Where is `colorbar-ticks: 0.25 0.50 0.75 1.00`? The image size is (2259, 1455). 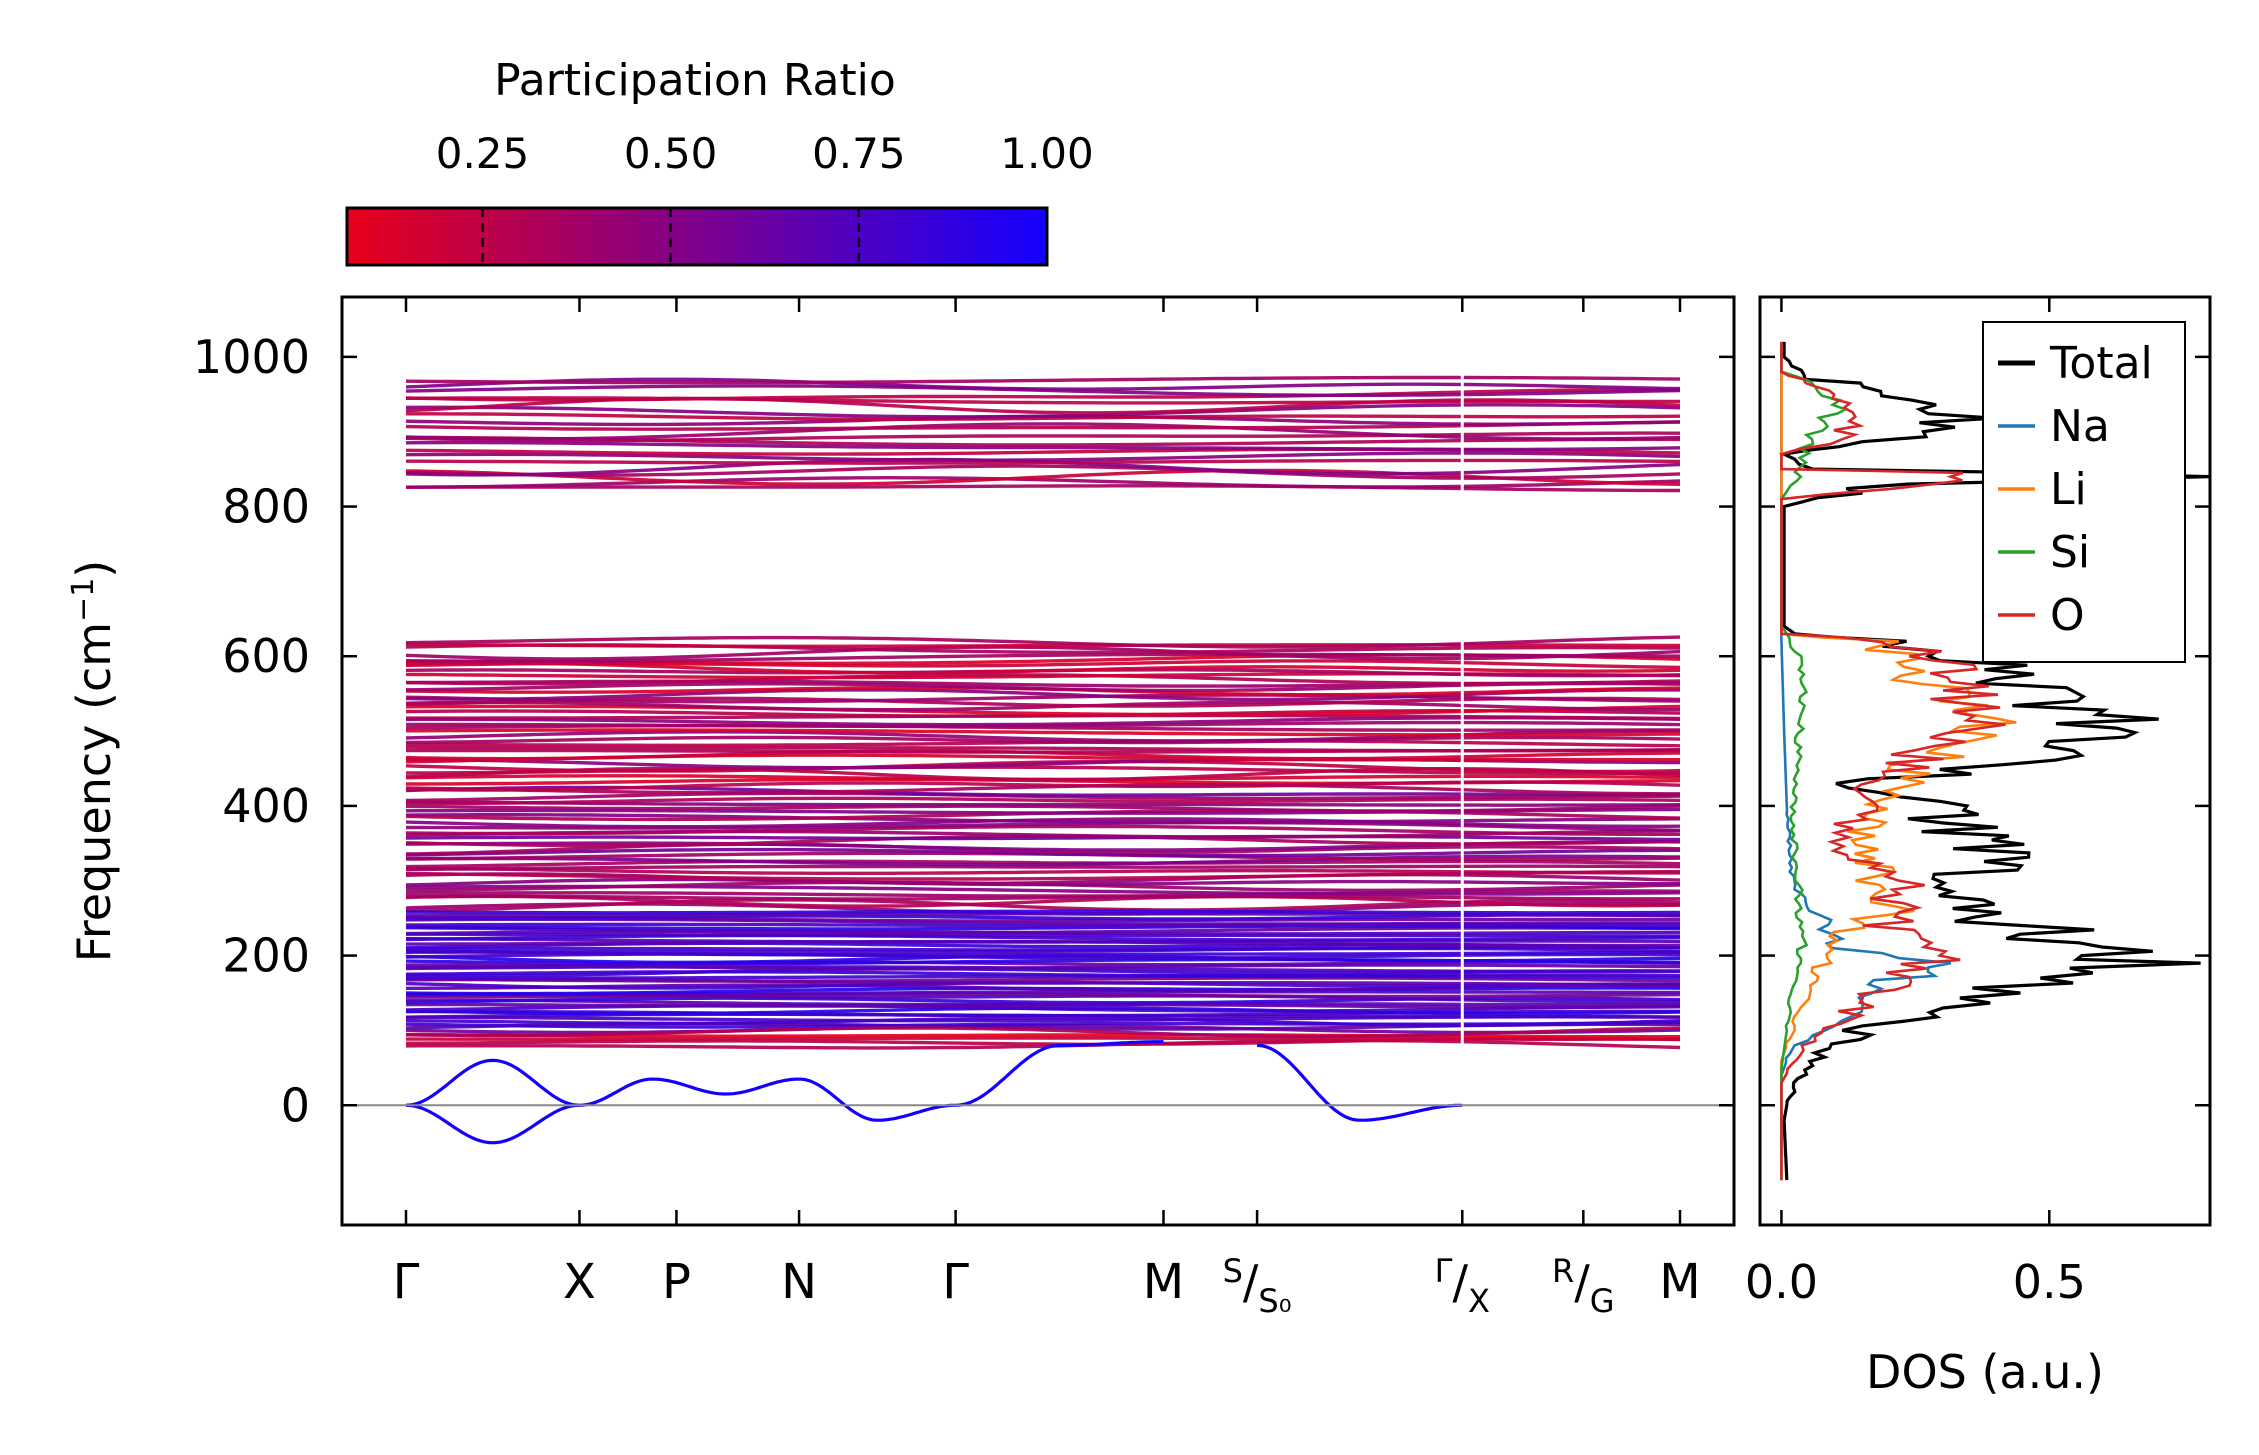
colorbar-ticks: 0.25 0.50 0.75 1.00 is located at coordinates (765, 197).